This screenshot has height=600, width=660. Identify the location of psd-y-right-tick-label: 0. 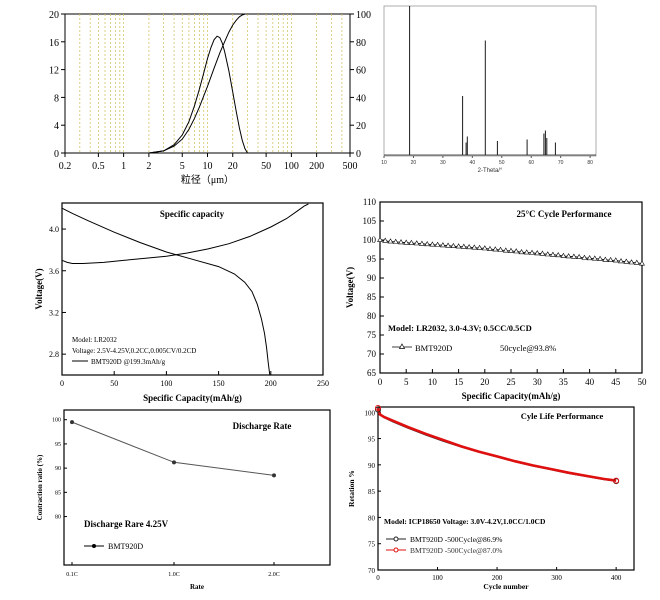
(358, 154).